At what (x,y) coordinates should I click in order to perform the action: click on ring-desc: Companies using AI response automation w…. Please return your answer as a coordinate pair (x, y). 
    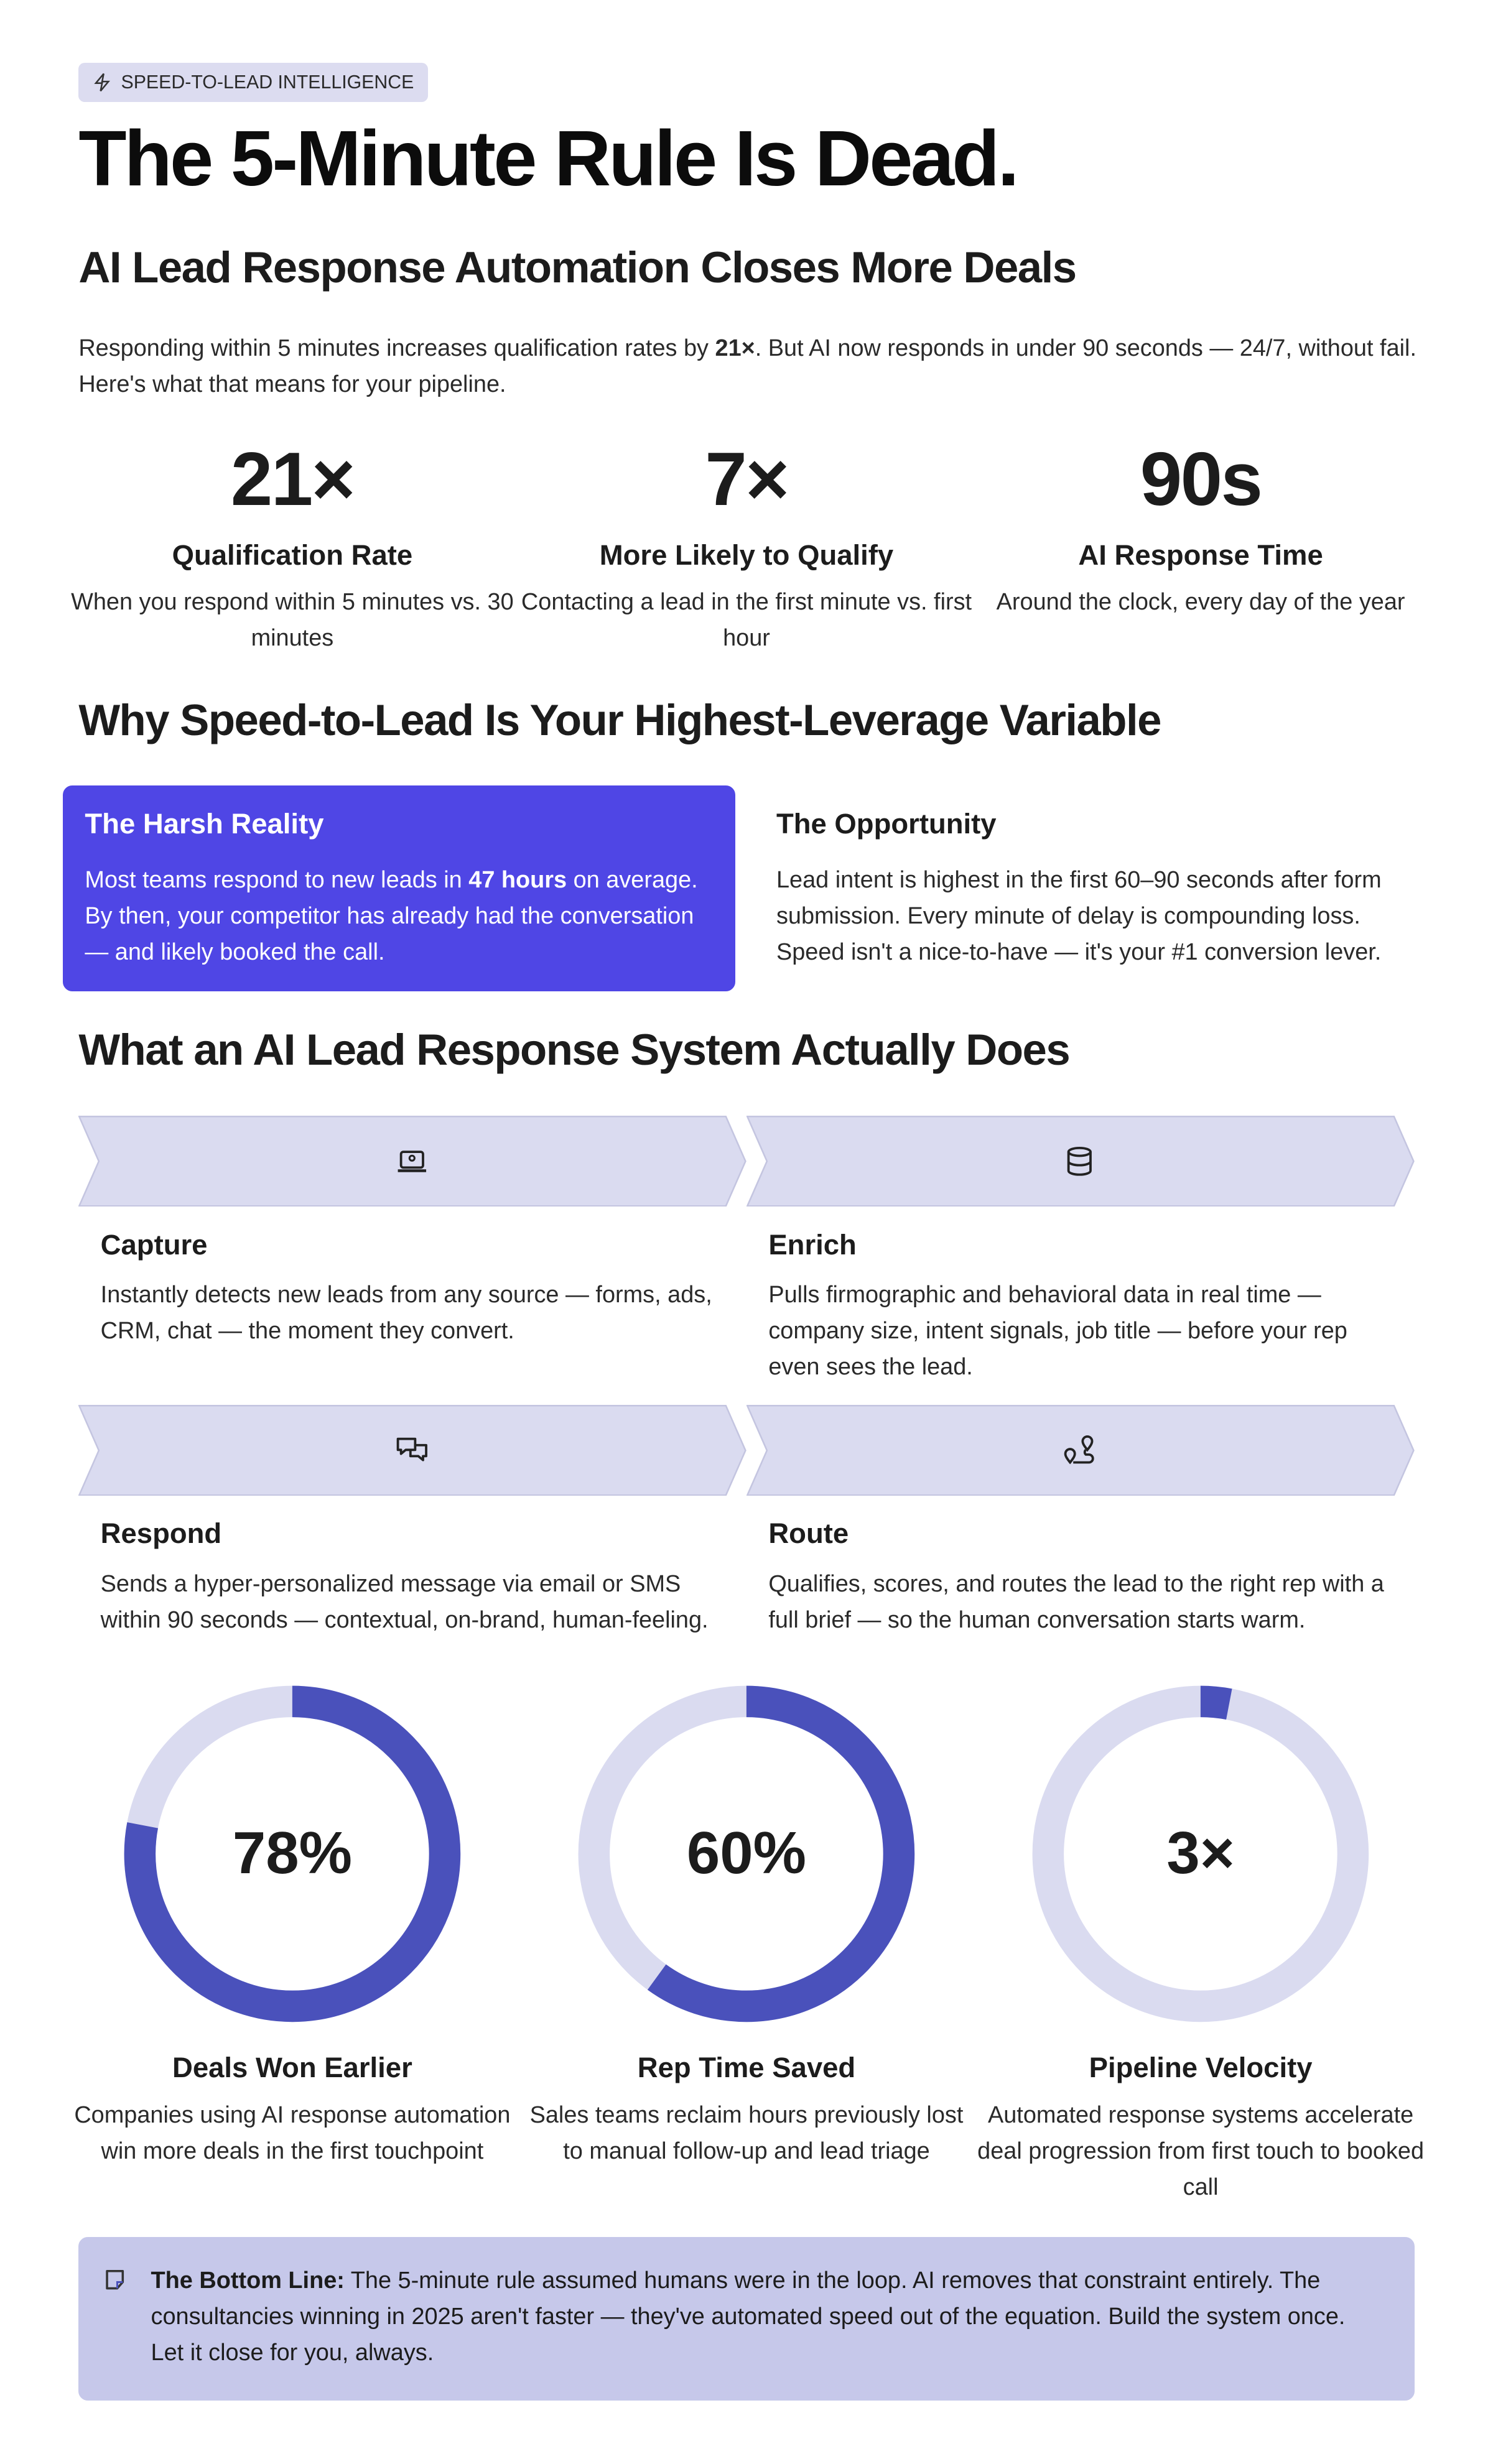
    Looking at the image, I should click on (292, 2132).